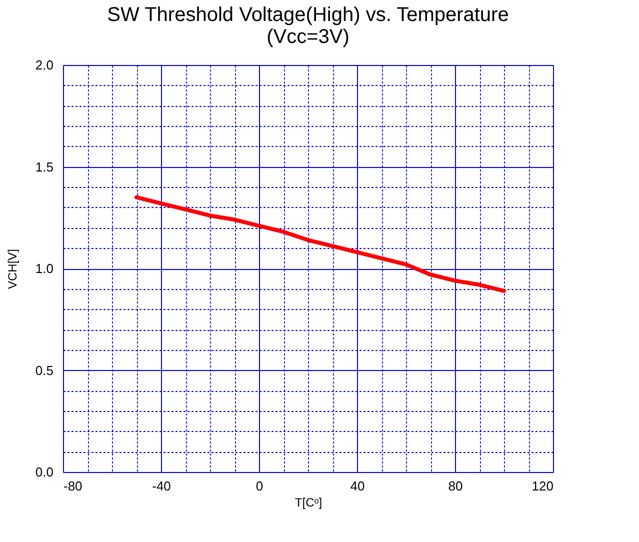 This screenshot has height=542, width=639. Describe the element at coordinates (308, 26) in the screenshot. I see `chart-title: SW Threshold Voltage(High) vs. Temperature (Vcc=3V)` at that location.